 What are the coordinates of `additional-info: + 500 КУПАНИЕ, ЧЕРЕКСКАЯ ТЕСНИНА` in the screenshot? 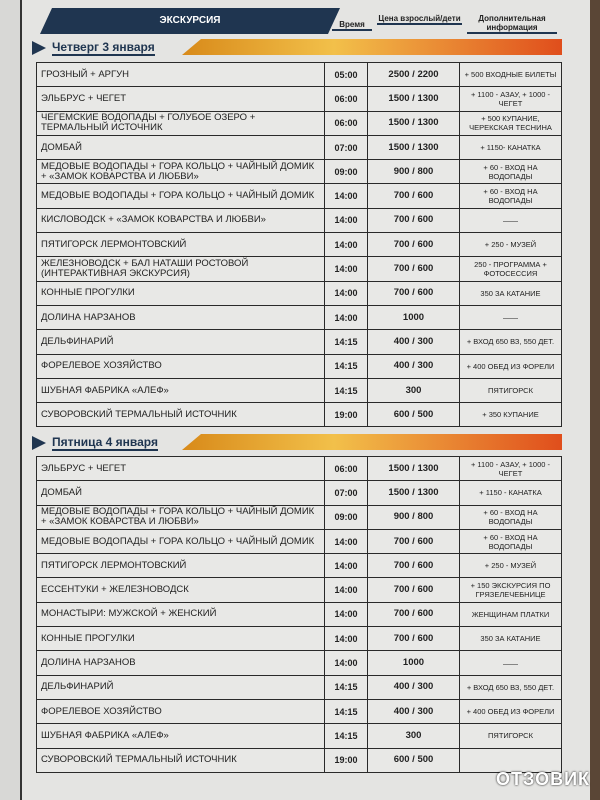 It's located at (510, 123).